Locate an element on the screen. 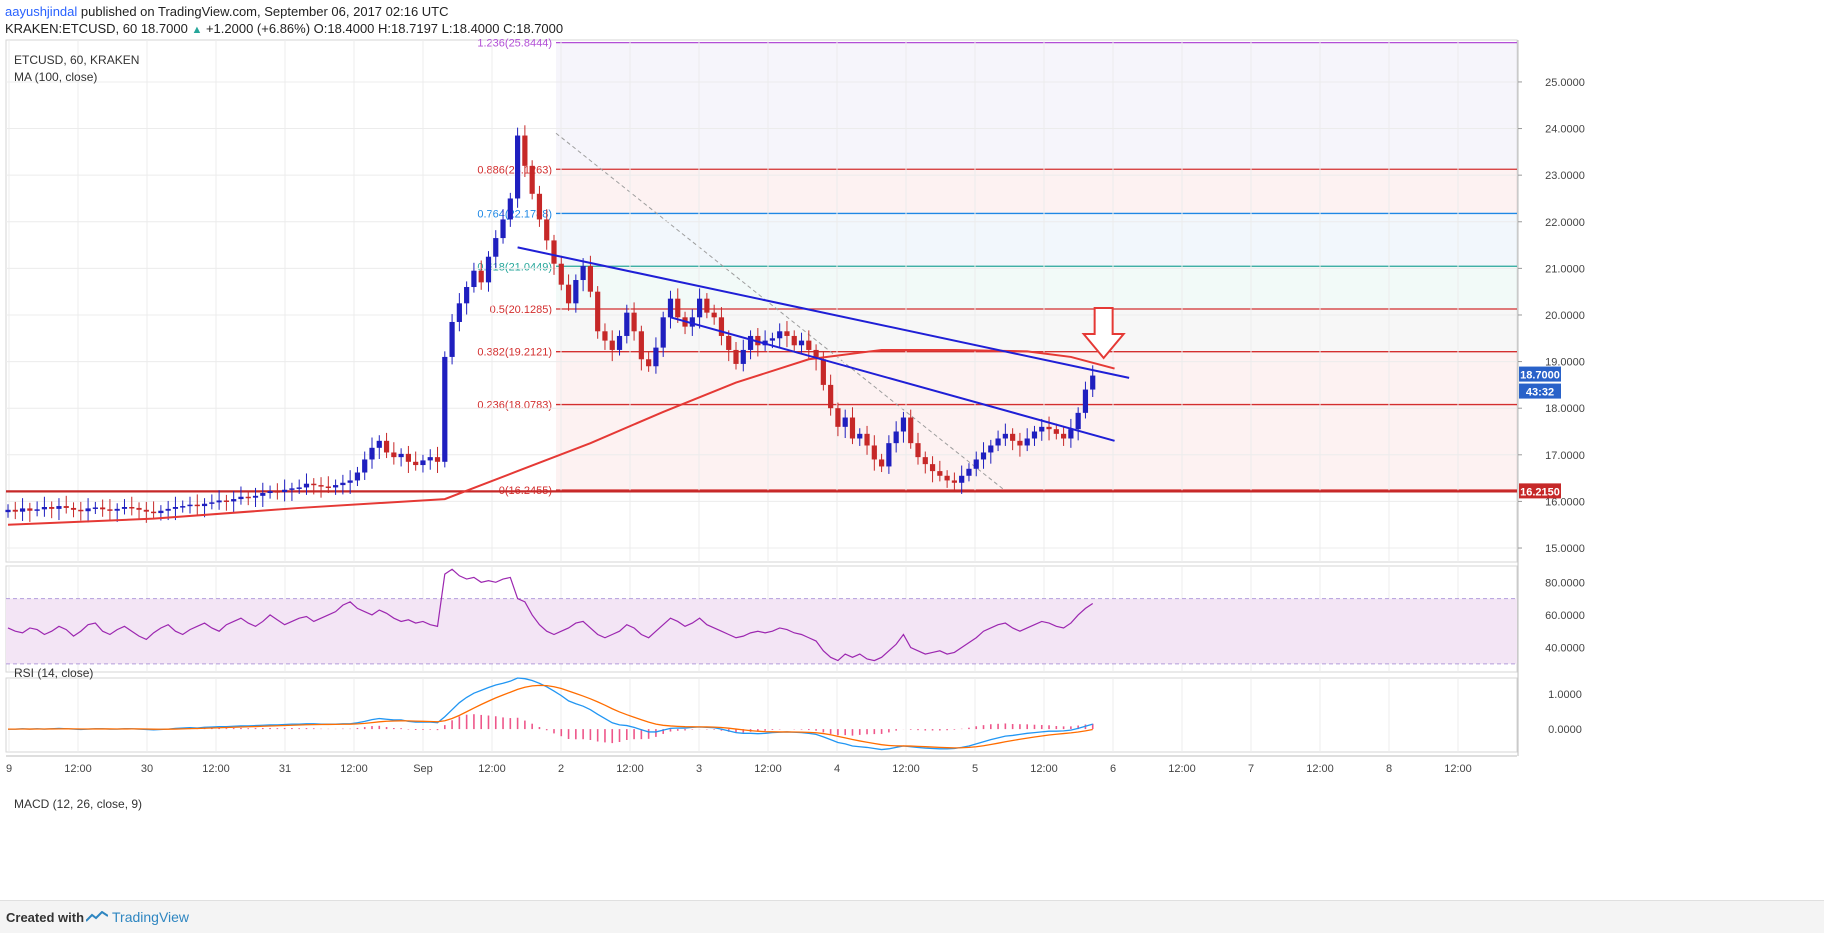 The width and height of the screenshot is (1824, 933). fib-level-label: 0.5(20.1285) is located at coordinates (521, 310).